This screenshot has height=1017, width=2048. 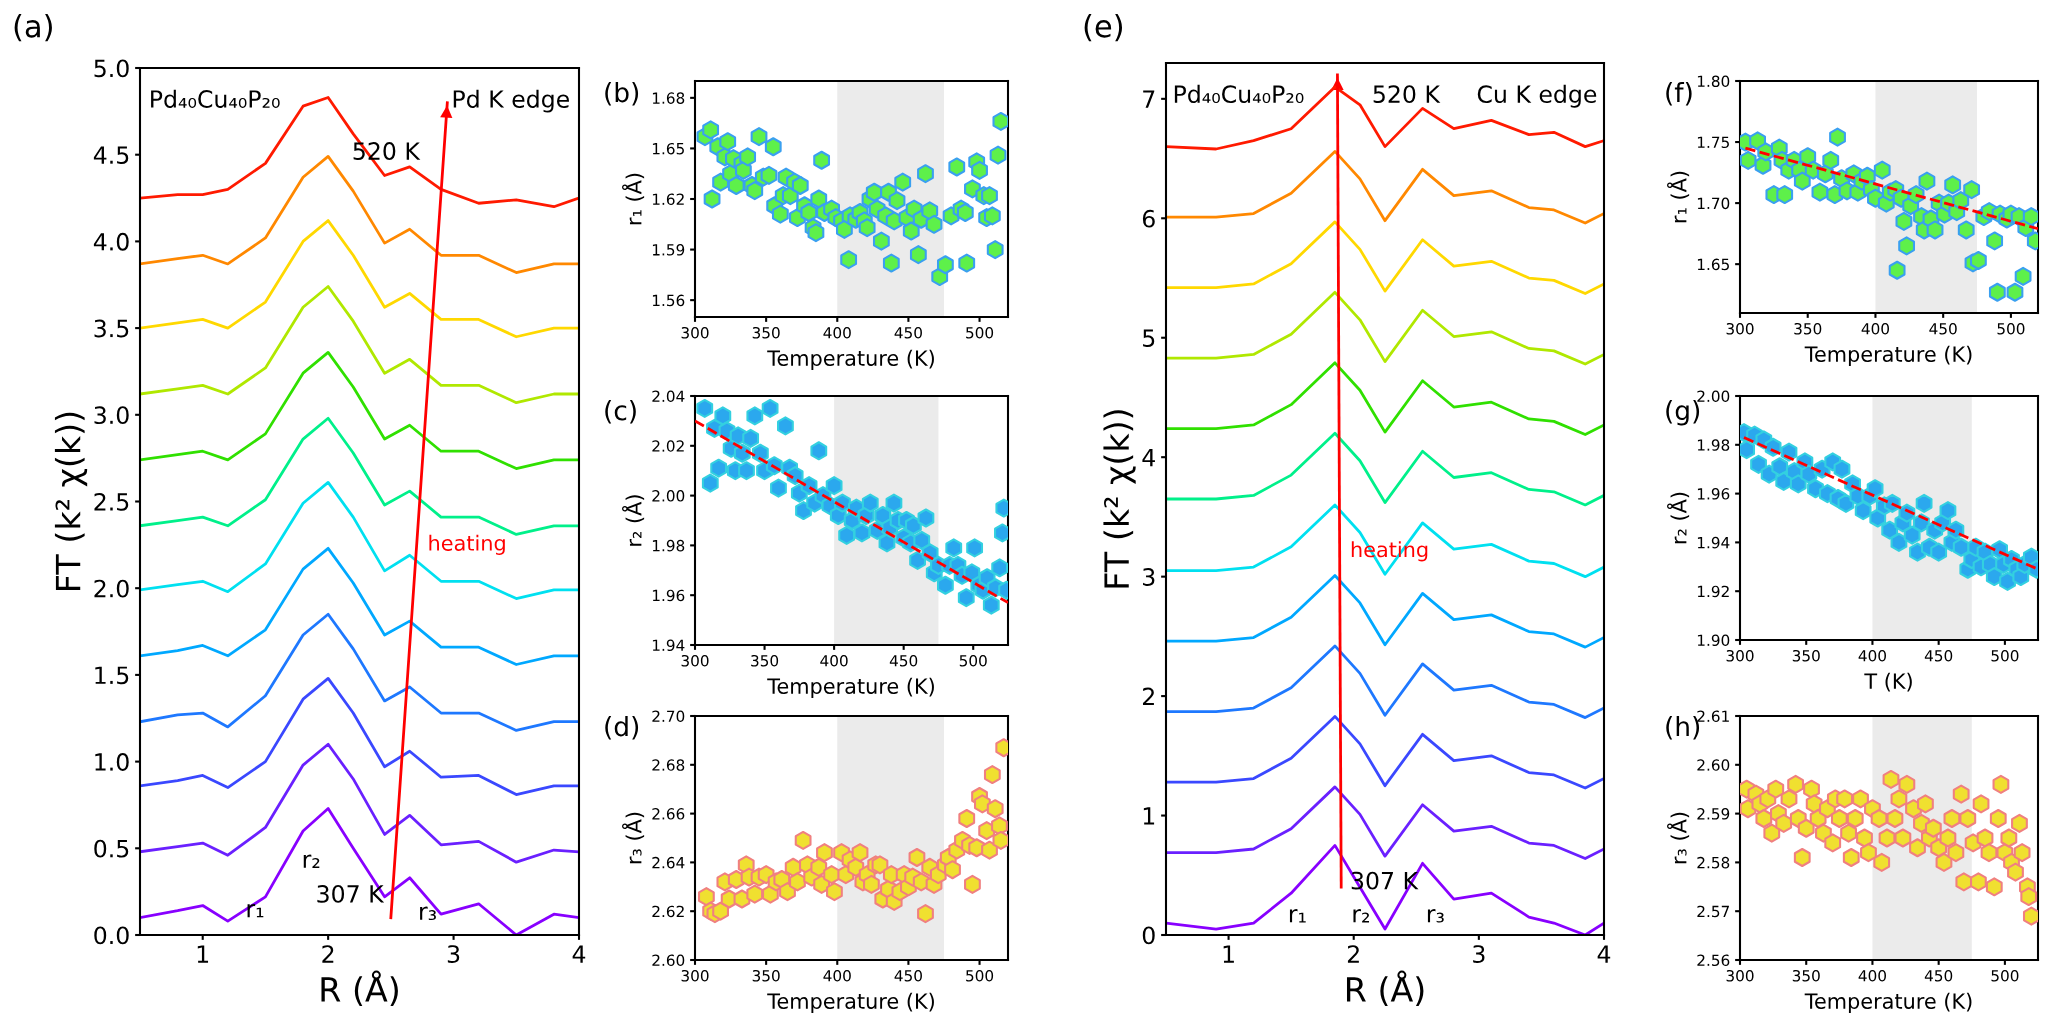 I want to click on y-tick-label: 1, so click(x=1149, y=816).